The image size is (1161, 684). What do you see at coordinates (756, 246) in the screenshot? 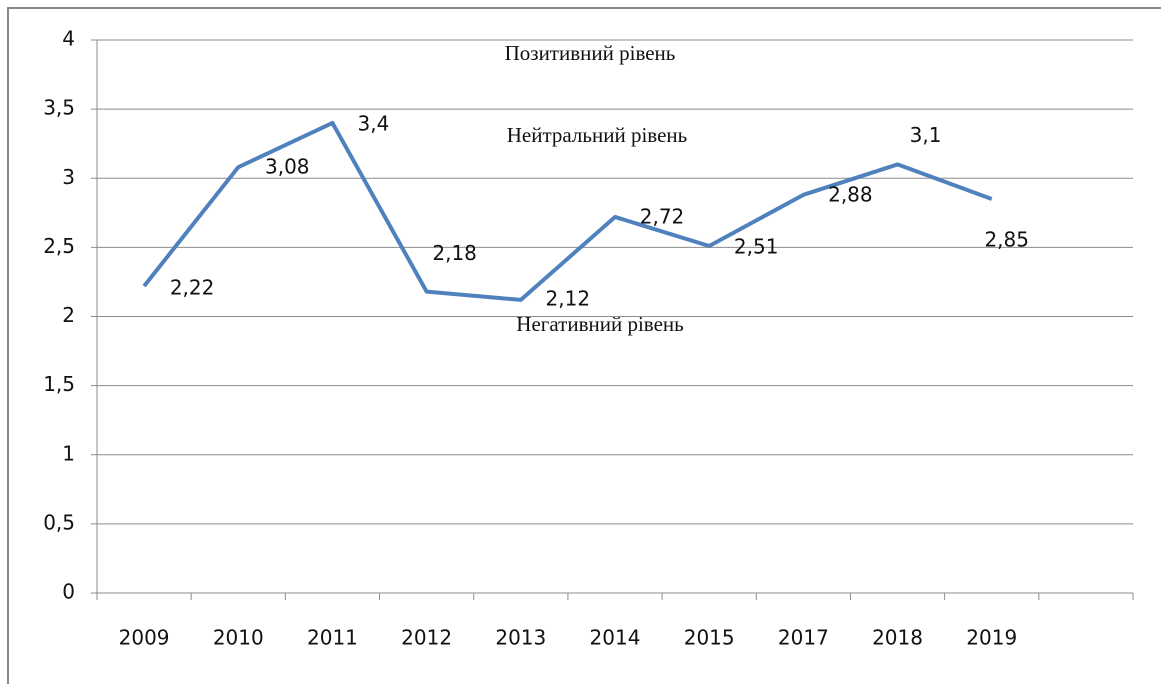
I see `data-label: 2,51` at bounding box center [756, 246].